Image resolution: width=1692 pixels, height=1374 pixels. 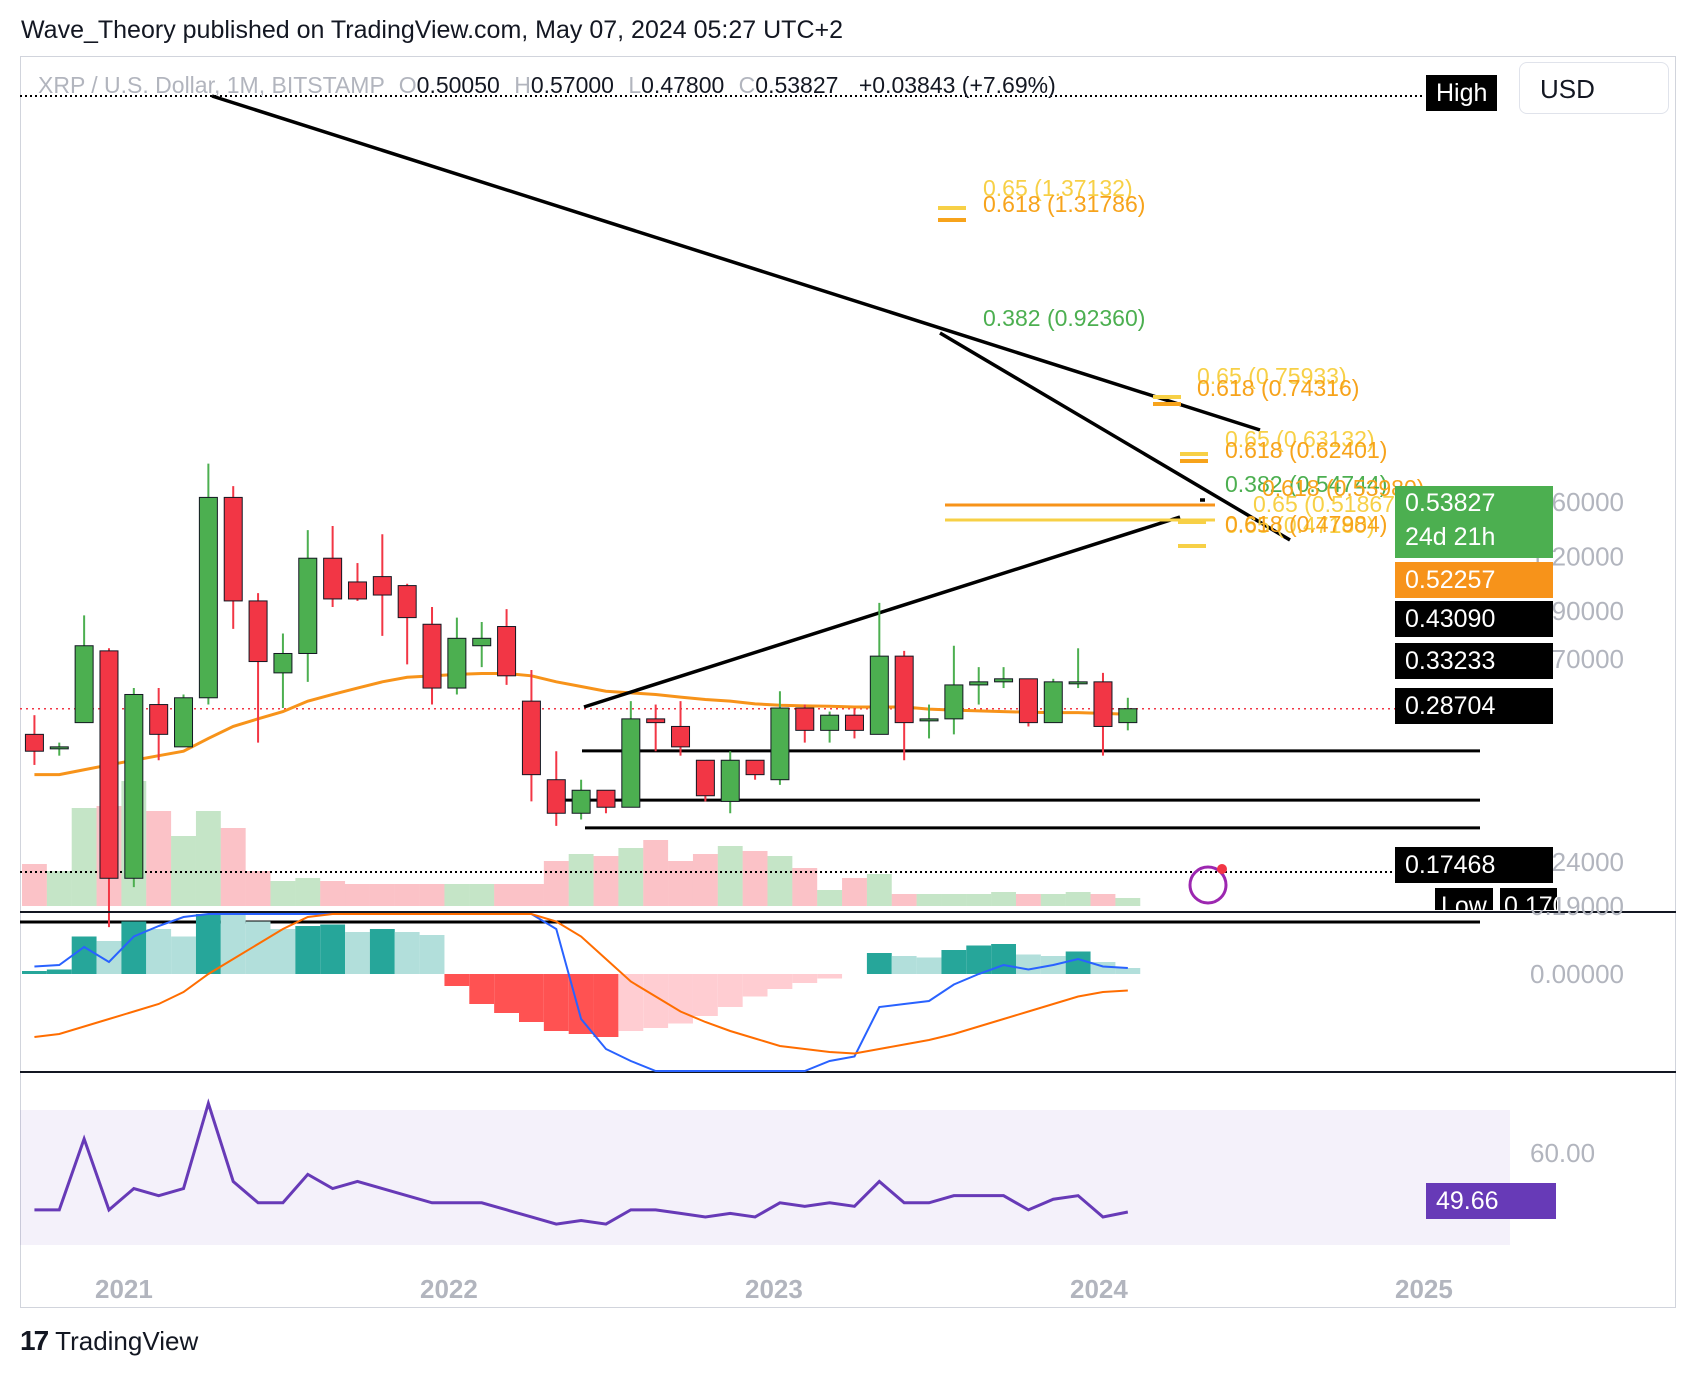 What do you see at coordinates (34, 1340) in the screenshot?
I see `tradingview-logo-icon: 17` at bounding box center [34, 1340].